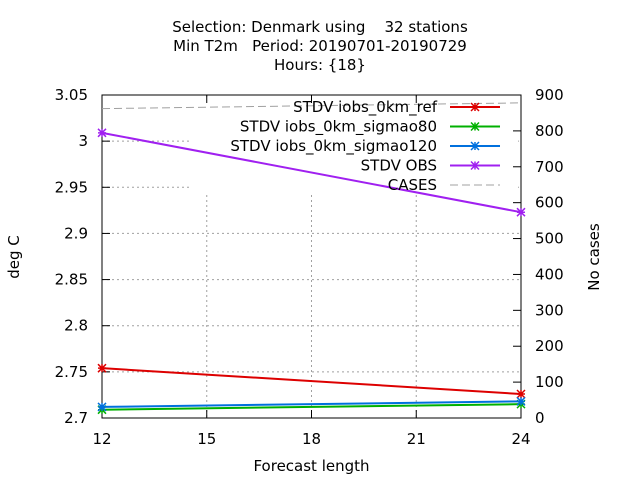  I want to click on y-tick-label: 2.75, so click(71, 372).